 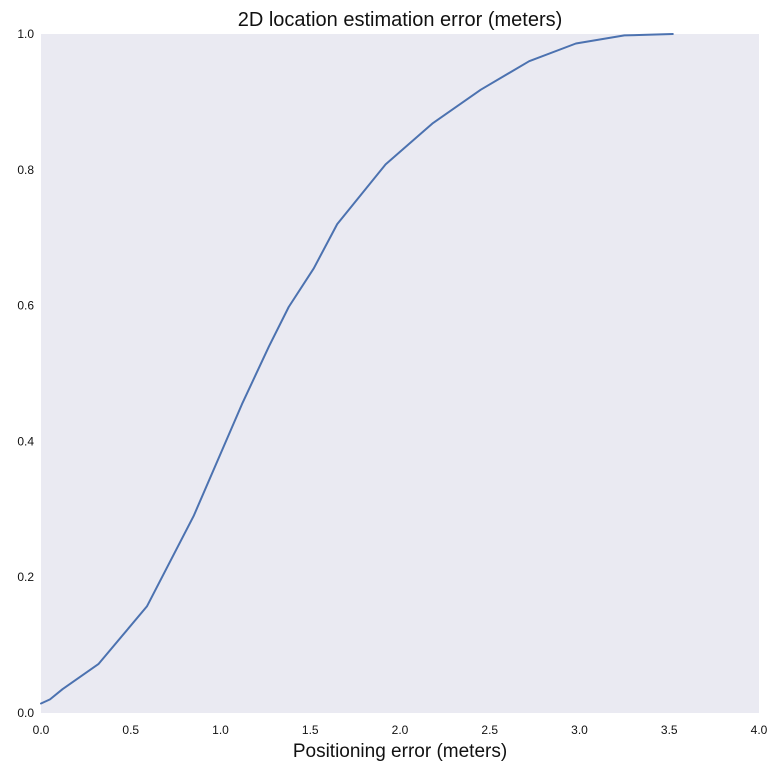 What do you see at coordinates (579, 730) in the screenshot?
I see `x-tick-label: 3.0` at bounding box center [579, 730].